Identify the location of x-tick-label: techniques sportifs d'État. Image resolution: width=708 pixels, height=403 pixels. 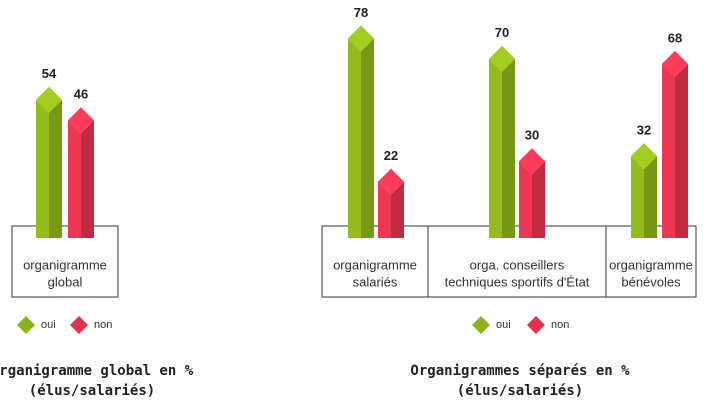
(517, 281).